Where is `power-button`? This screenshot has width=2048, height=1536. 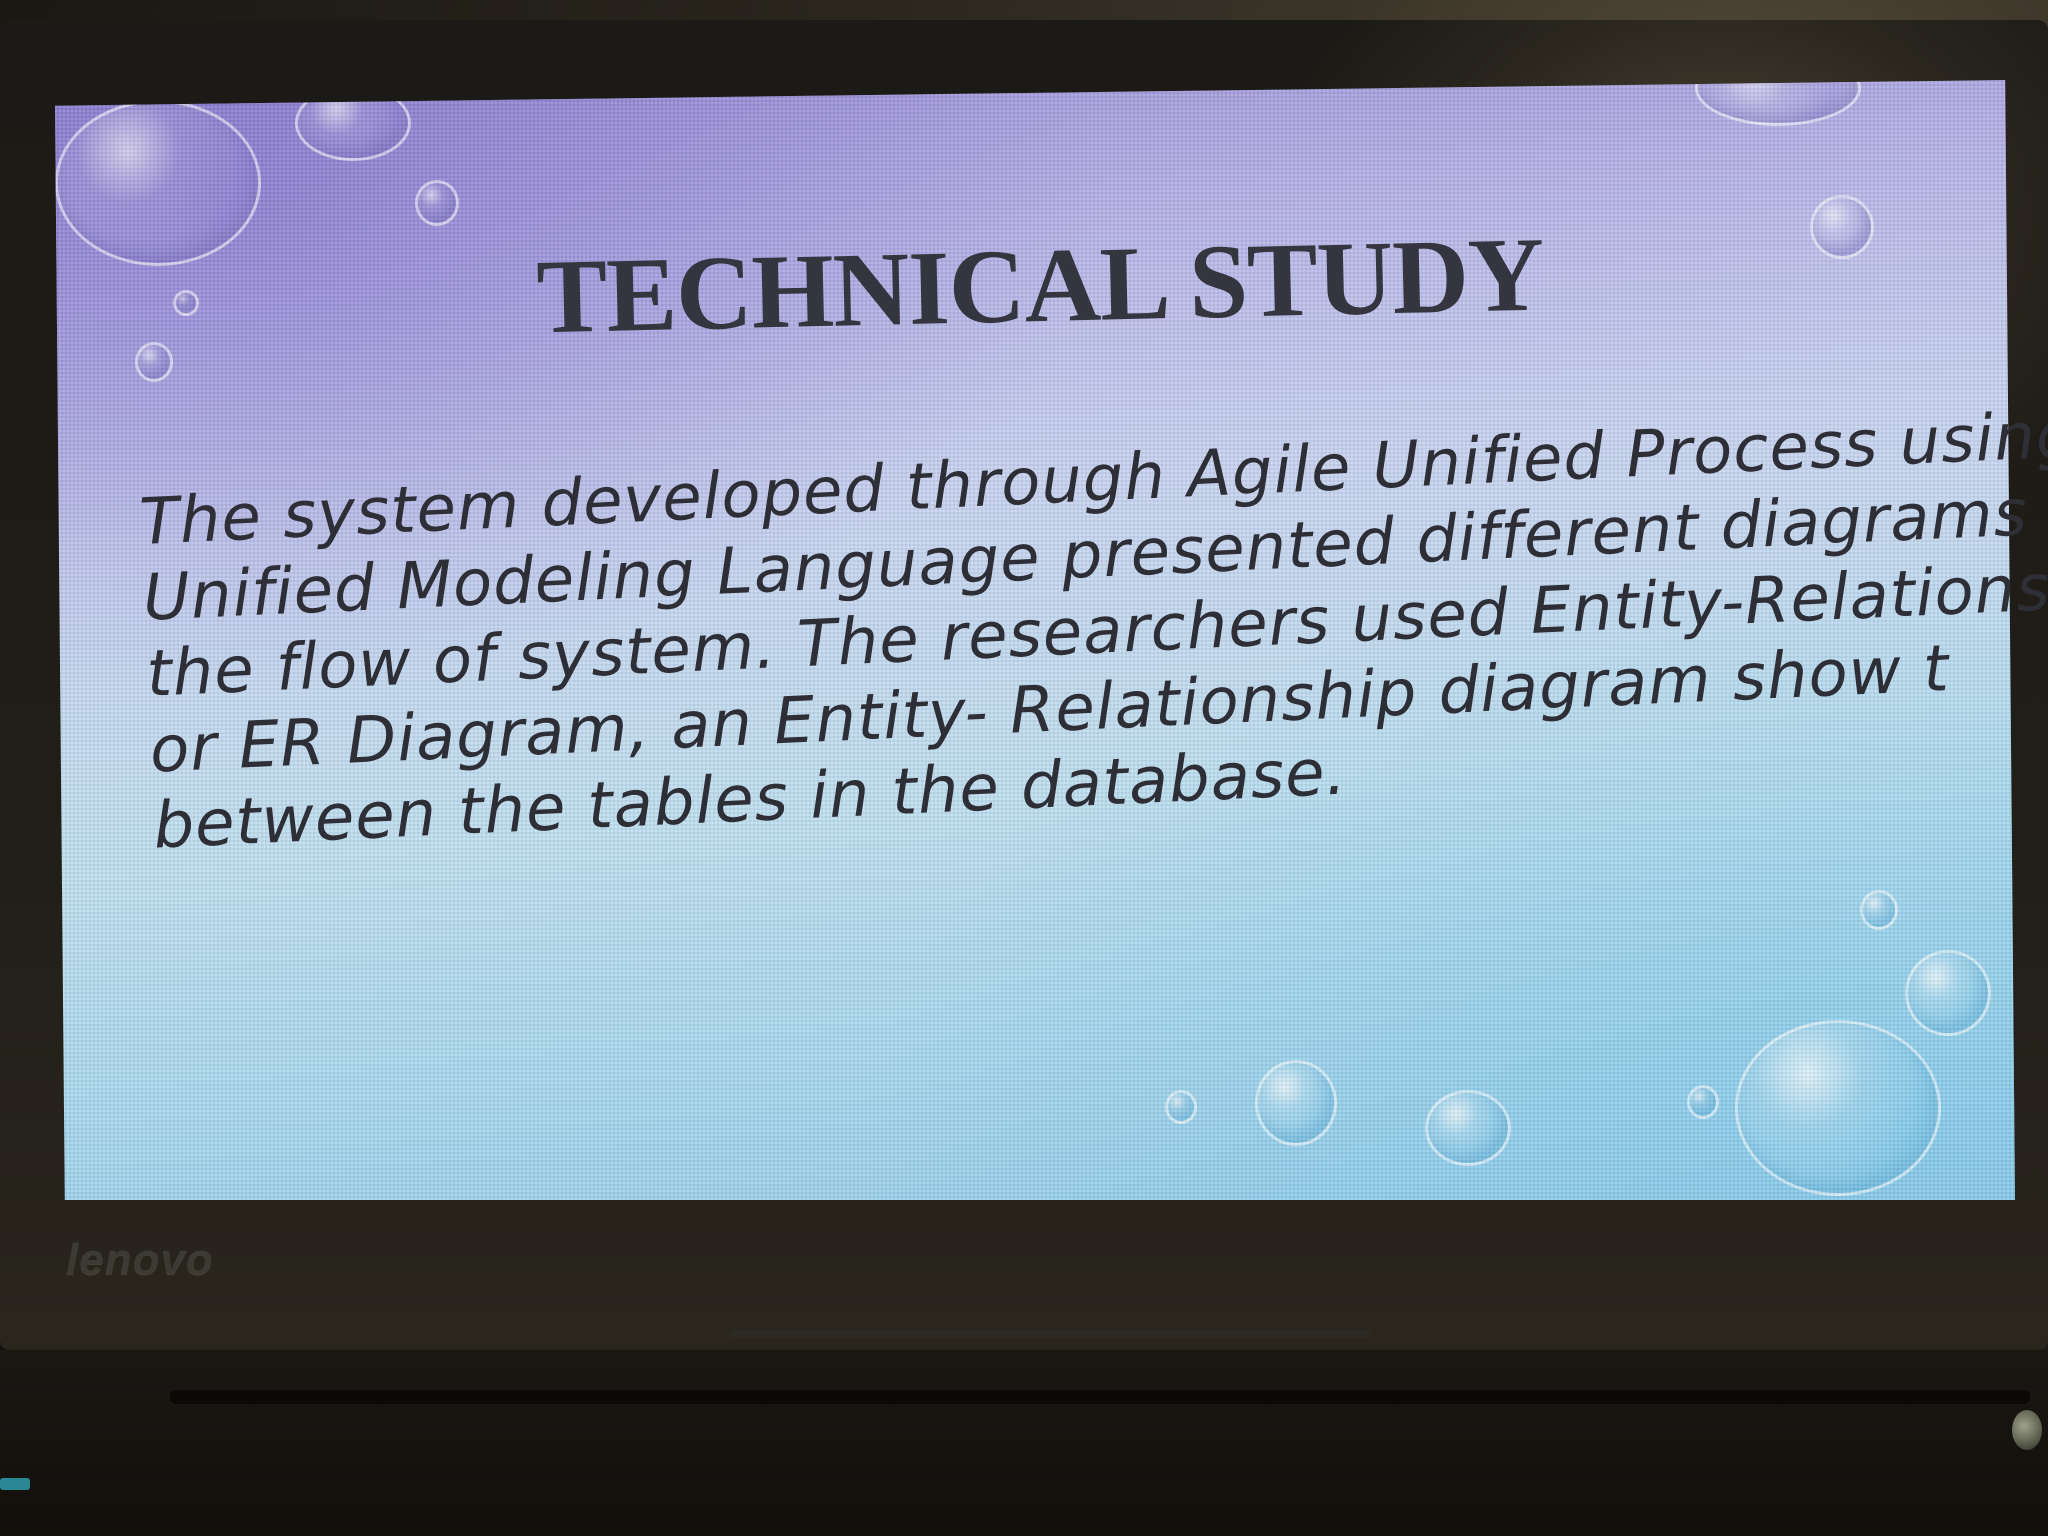 power-button is located at coordinates (2027, 1430).